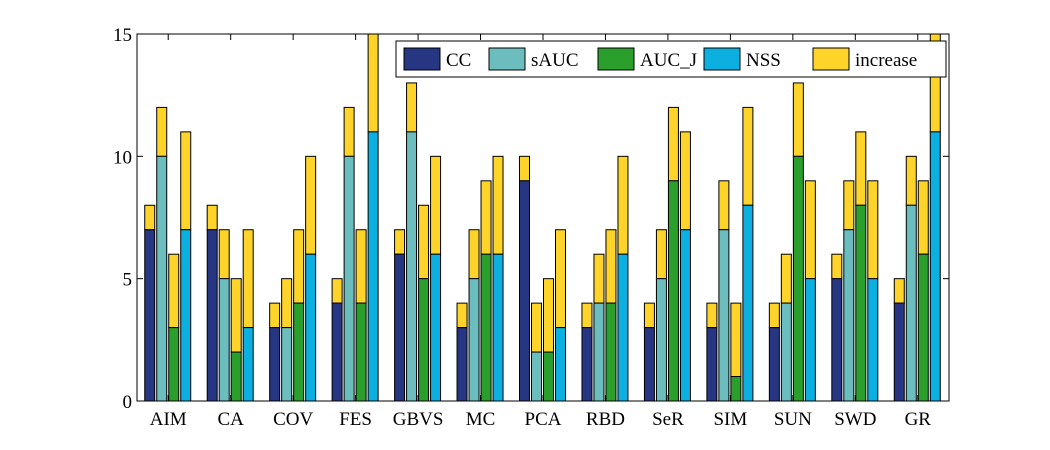 This screenshot has width=1050, height=450. What do you see at coordinates (649, 315) in the screenshot?
I see `bar-increase-SeR-CC` at bounding box center [649, 315].